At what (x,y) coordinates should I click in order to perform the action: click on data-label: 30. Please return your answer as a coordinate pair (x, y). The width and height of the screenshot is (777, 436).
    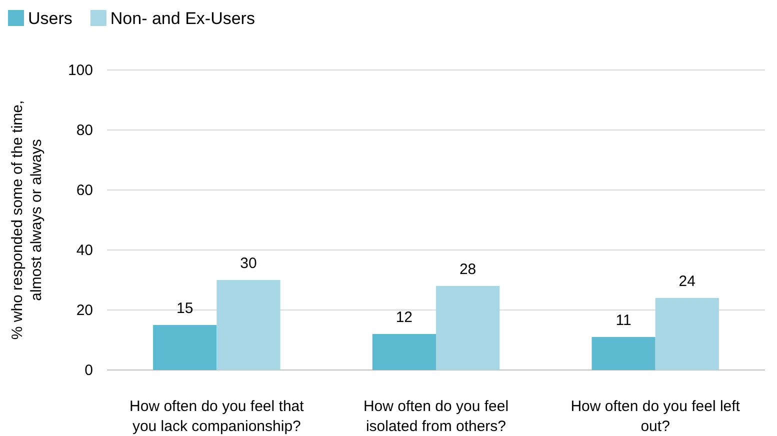
    Looking at the image, I should click on (248, 263).